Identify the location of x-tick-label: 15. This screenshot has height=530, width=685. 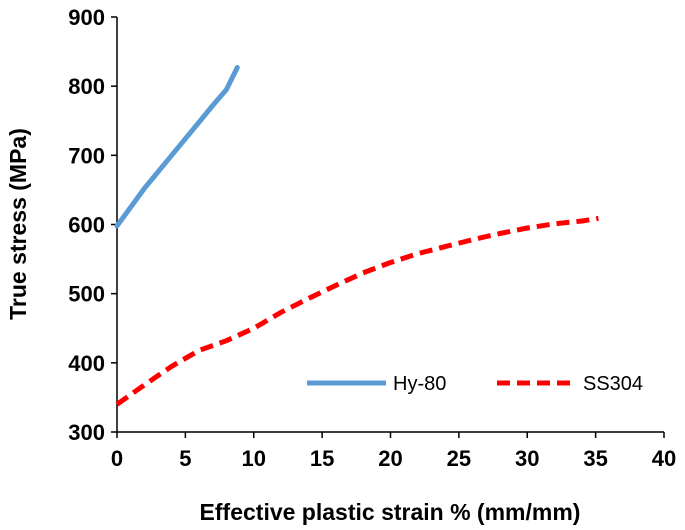
(322, 458).